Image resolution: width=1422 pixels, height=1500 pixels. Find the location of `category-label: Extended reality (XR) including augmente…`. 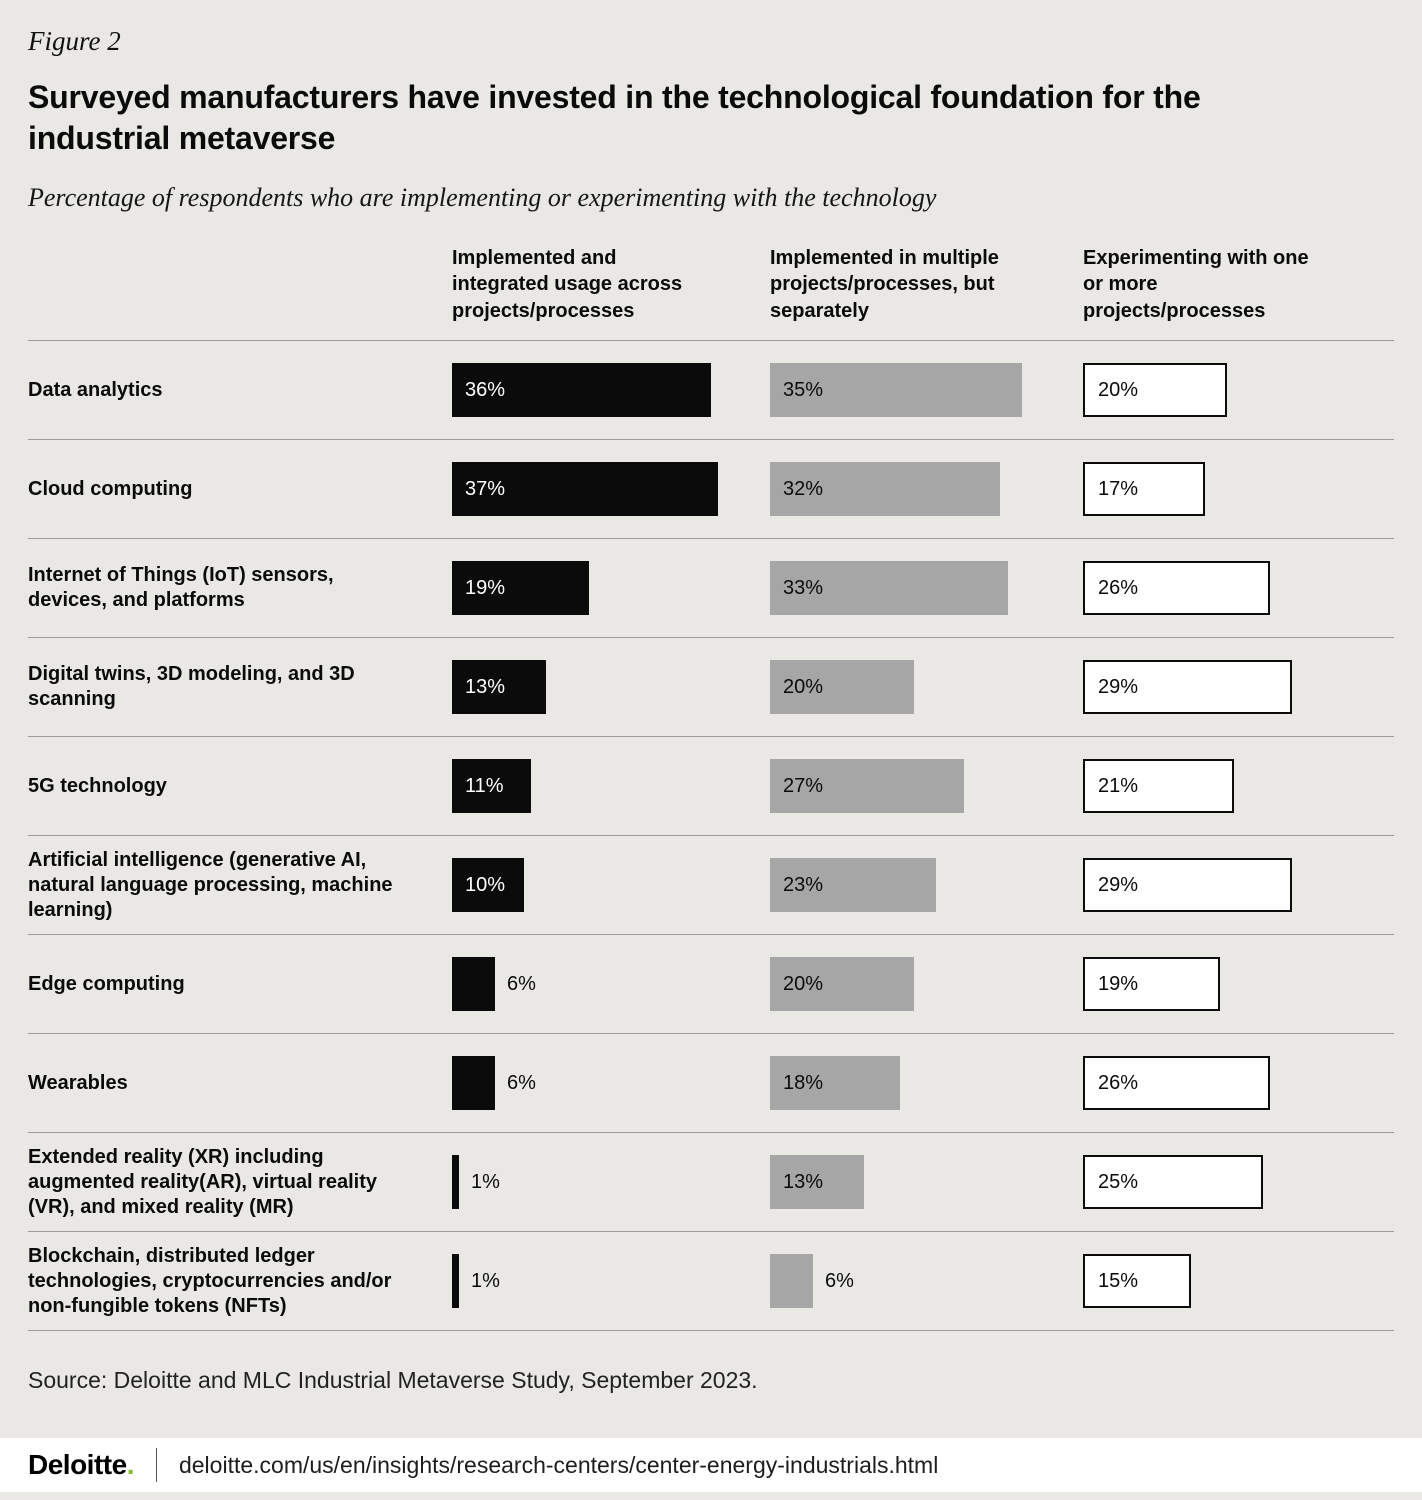

category-label: Extended reality (XR) including augmente… is located at coordinates (202, 1181).